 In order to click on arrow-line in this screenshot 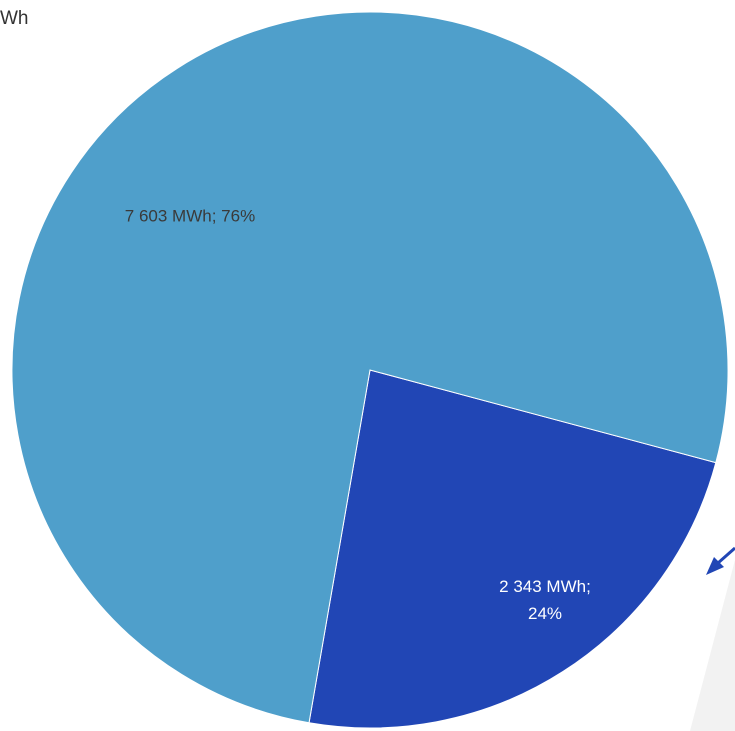, I will do `click(726, 555)`.